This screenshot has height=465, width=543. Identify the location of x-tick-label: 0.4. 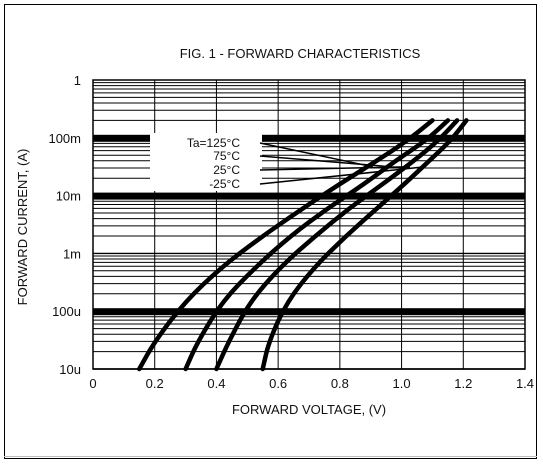
(216, 383).